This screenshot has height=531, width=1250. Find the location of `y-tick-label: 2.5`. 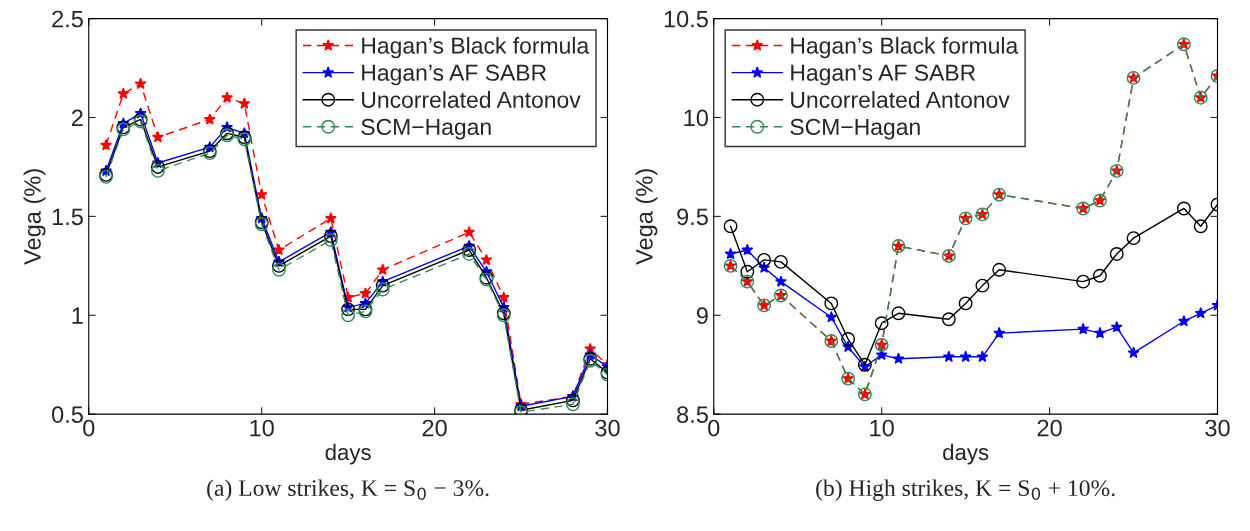

y-tick-label: 2.5 is located at coordinates (67, 19).